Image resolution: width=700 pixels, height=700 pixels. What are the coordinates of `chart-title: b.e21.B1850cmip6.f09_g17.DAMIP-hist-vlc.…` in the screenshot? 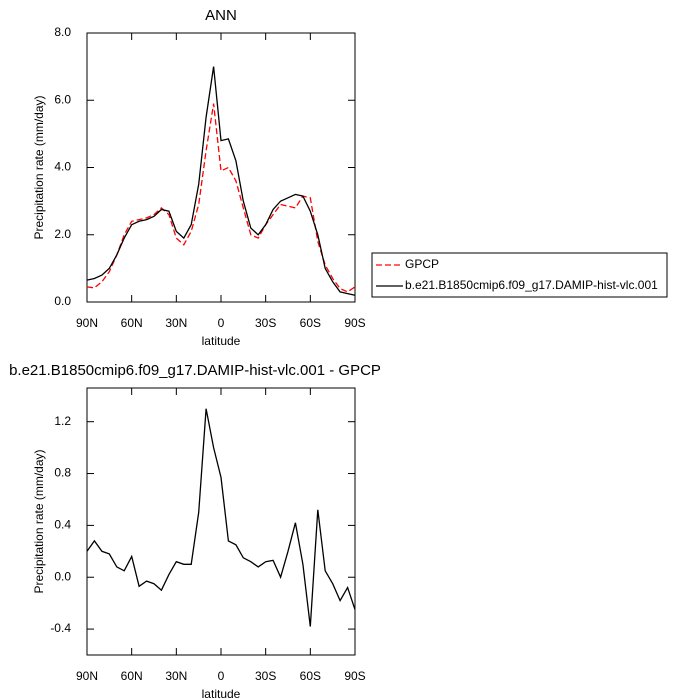 It's located at (195, 370).